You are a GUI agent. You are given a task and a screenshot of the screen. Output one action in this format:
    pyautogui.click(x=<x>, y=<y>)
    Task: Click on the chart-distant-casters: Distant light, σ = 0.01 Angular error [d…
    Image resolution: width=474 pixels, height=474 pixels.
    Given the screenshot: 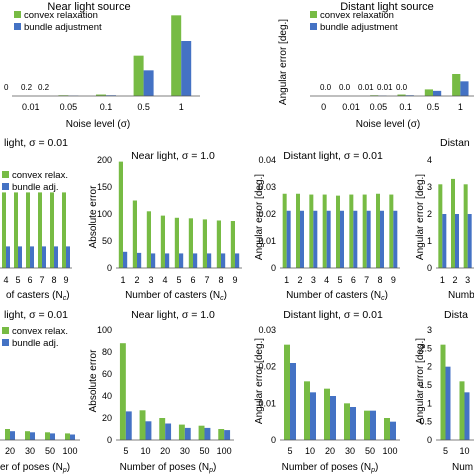 What is the action you would take?
    pyautogui.click(x=327, y=226)
    